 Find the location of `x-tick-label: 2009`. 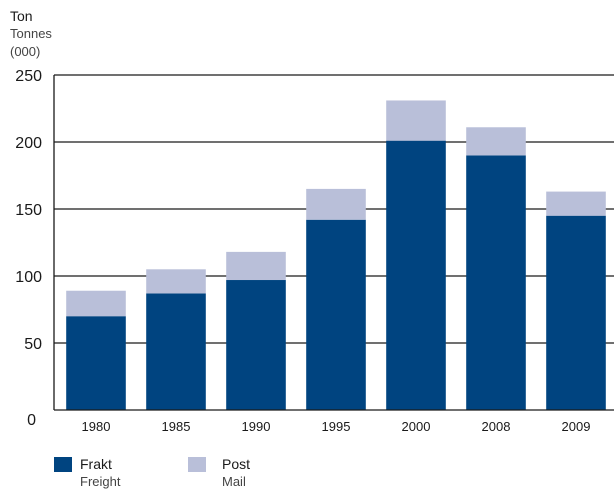

x-tick-label: 2009 is located at coordinates (576, 426).